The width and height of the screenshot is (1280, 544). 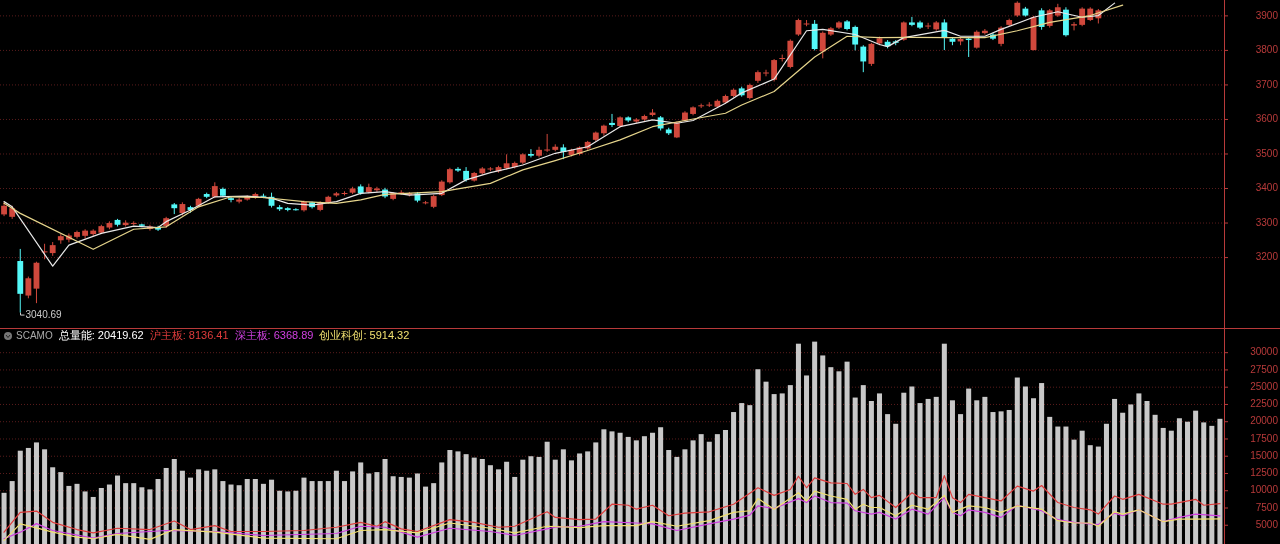 What do you see at coordinates (1264, 369) in the screenshot?
I see `y-tick-label: 27500` at bounding box center [1264, 369].